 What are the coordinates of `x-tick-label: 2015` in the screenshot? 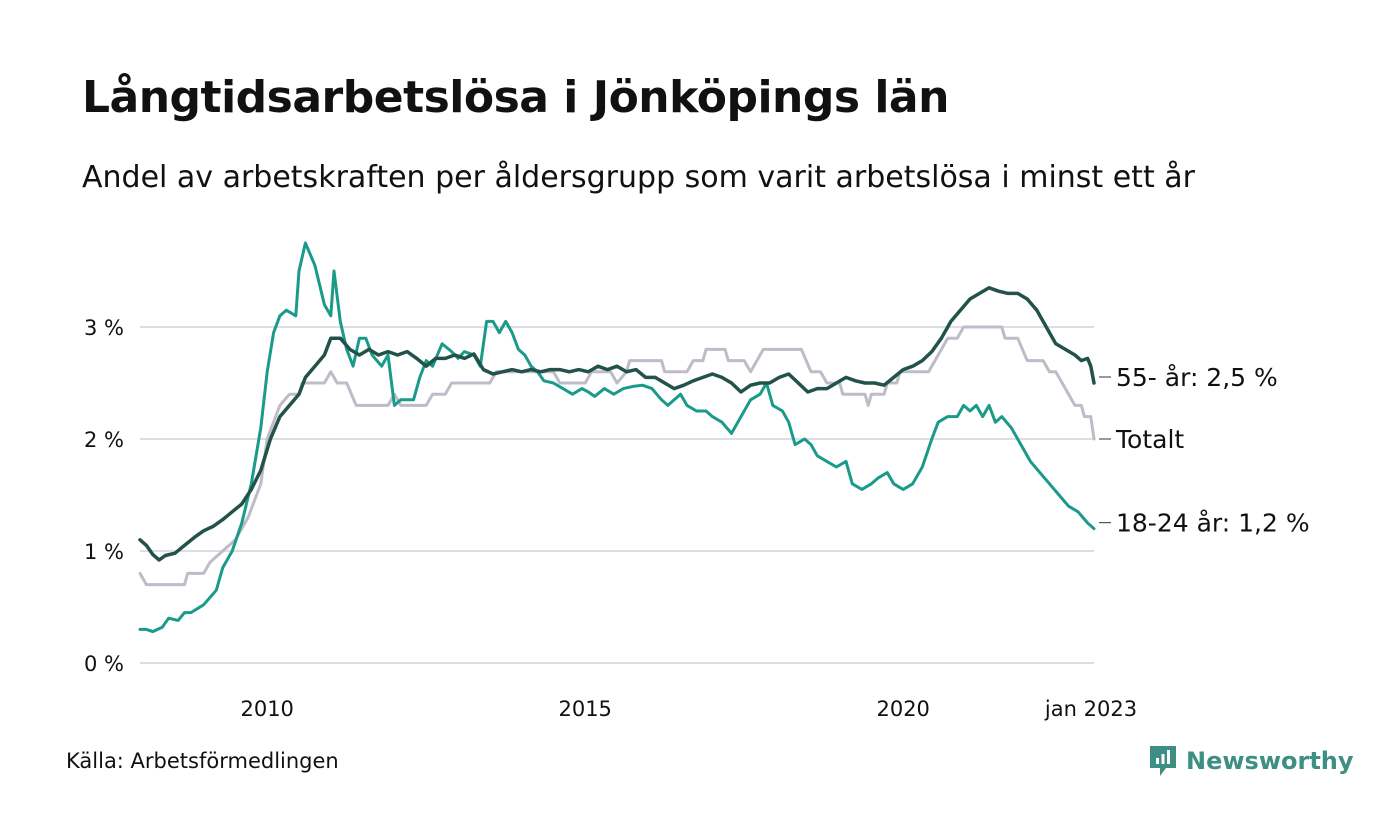 It's located at (584, 709).